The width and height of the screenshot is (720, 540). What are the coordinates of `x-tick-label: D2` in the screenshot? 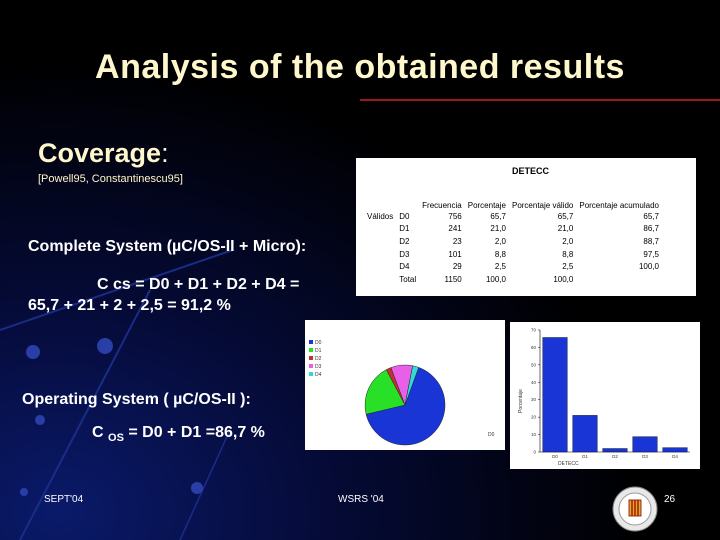 It's located at (615, 456).